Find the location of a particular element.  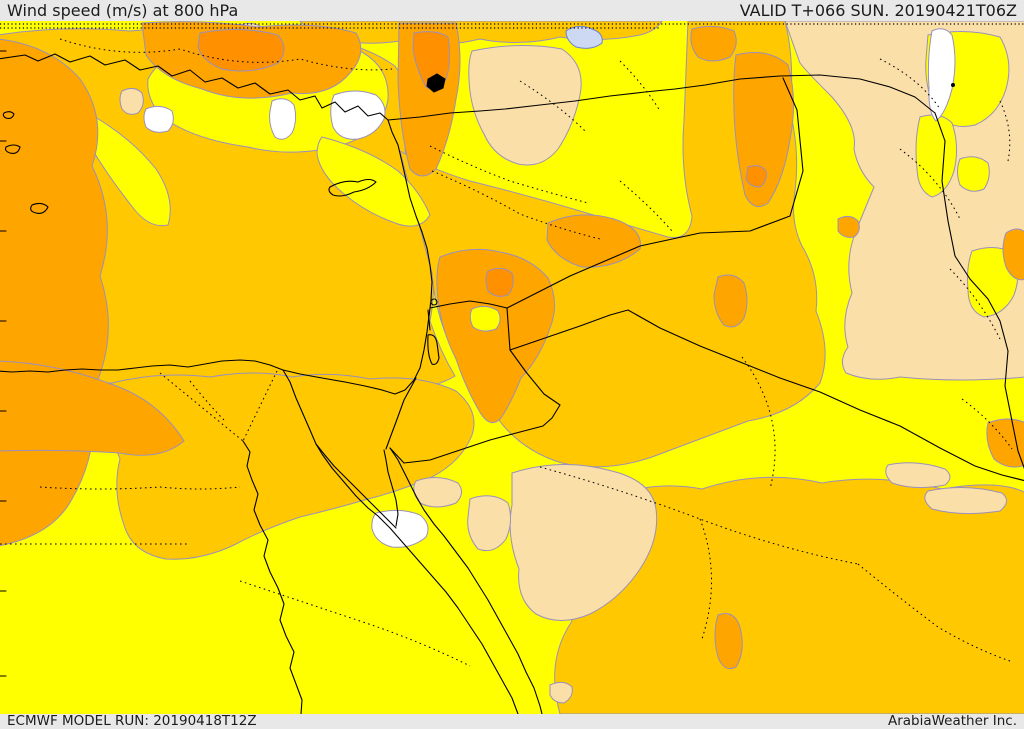

egypt-israel-border is located at coordinates (401, 413).